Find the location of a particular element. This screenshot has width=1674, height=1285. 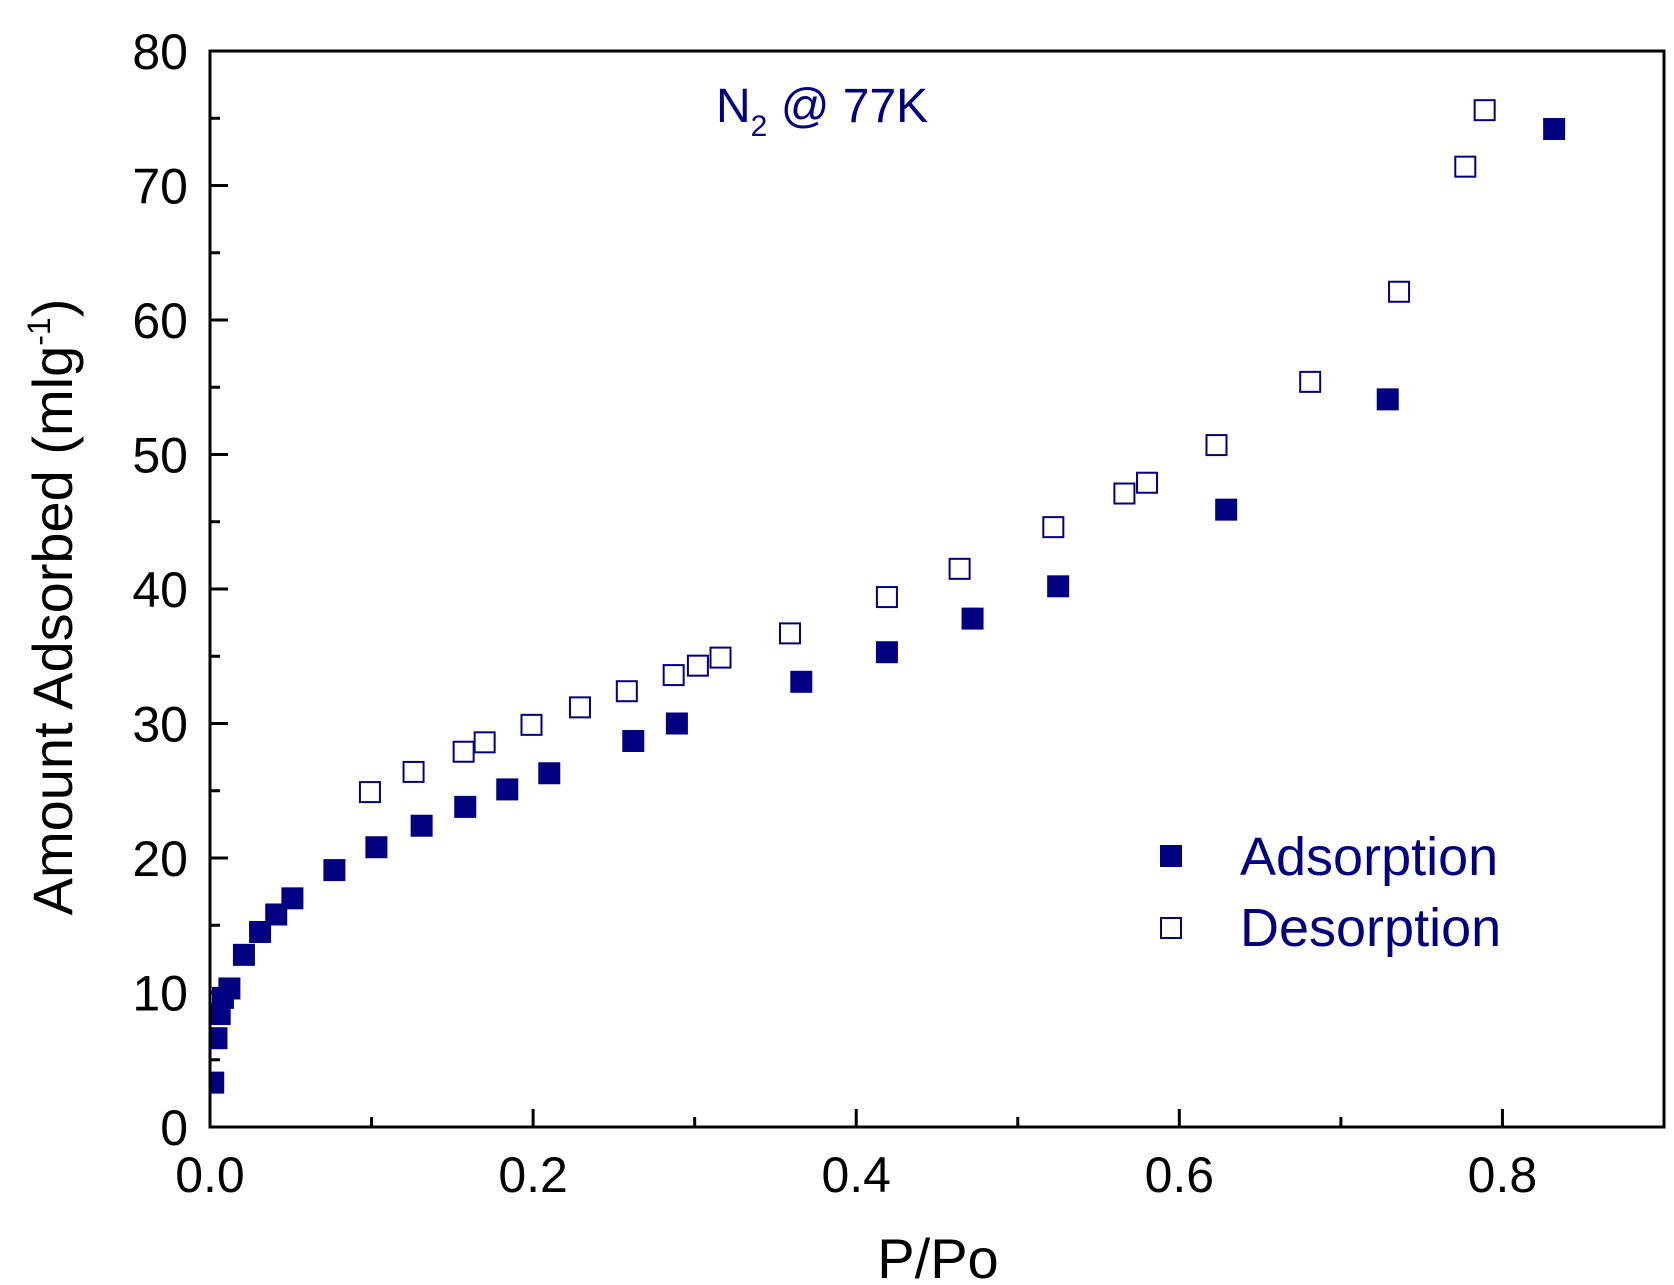

annotation-main: N is located at coordinates (733, 106).